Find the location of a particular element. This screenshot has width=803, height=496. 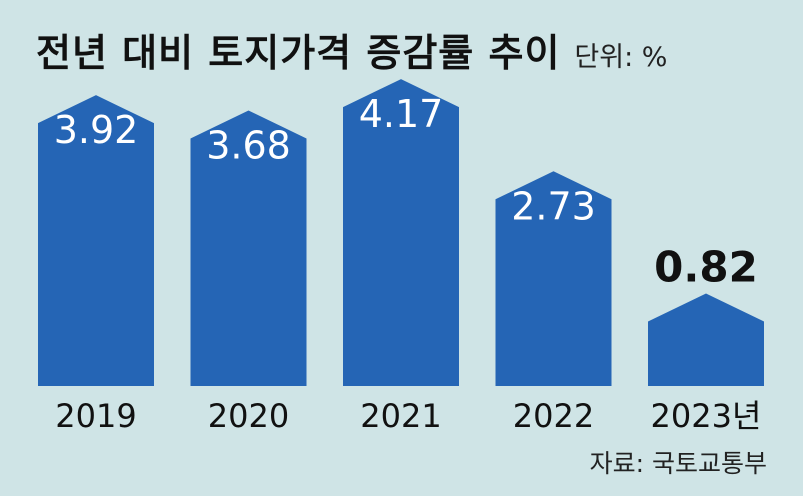

bar-2019 is located at coordinates (96, 241).